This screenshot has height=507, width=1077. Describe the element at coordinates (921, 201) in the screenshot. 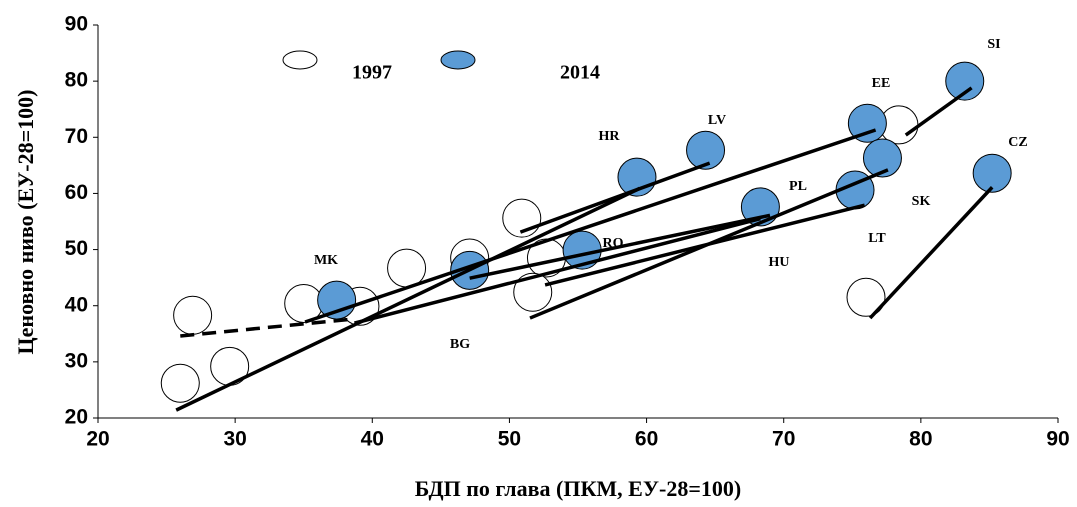

I see `country-label: SK` at that location.